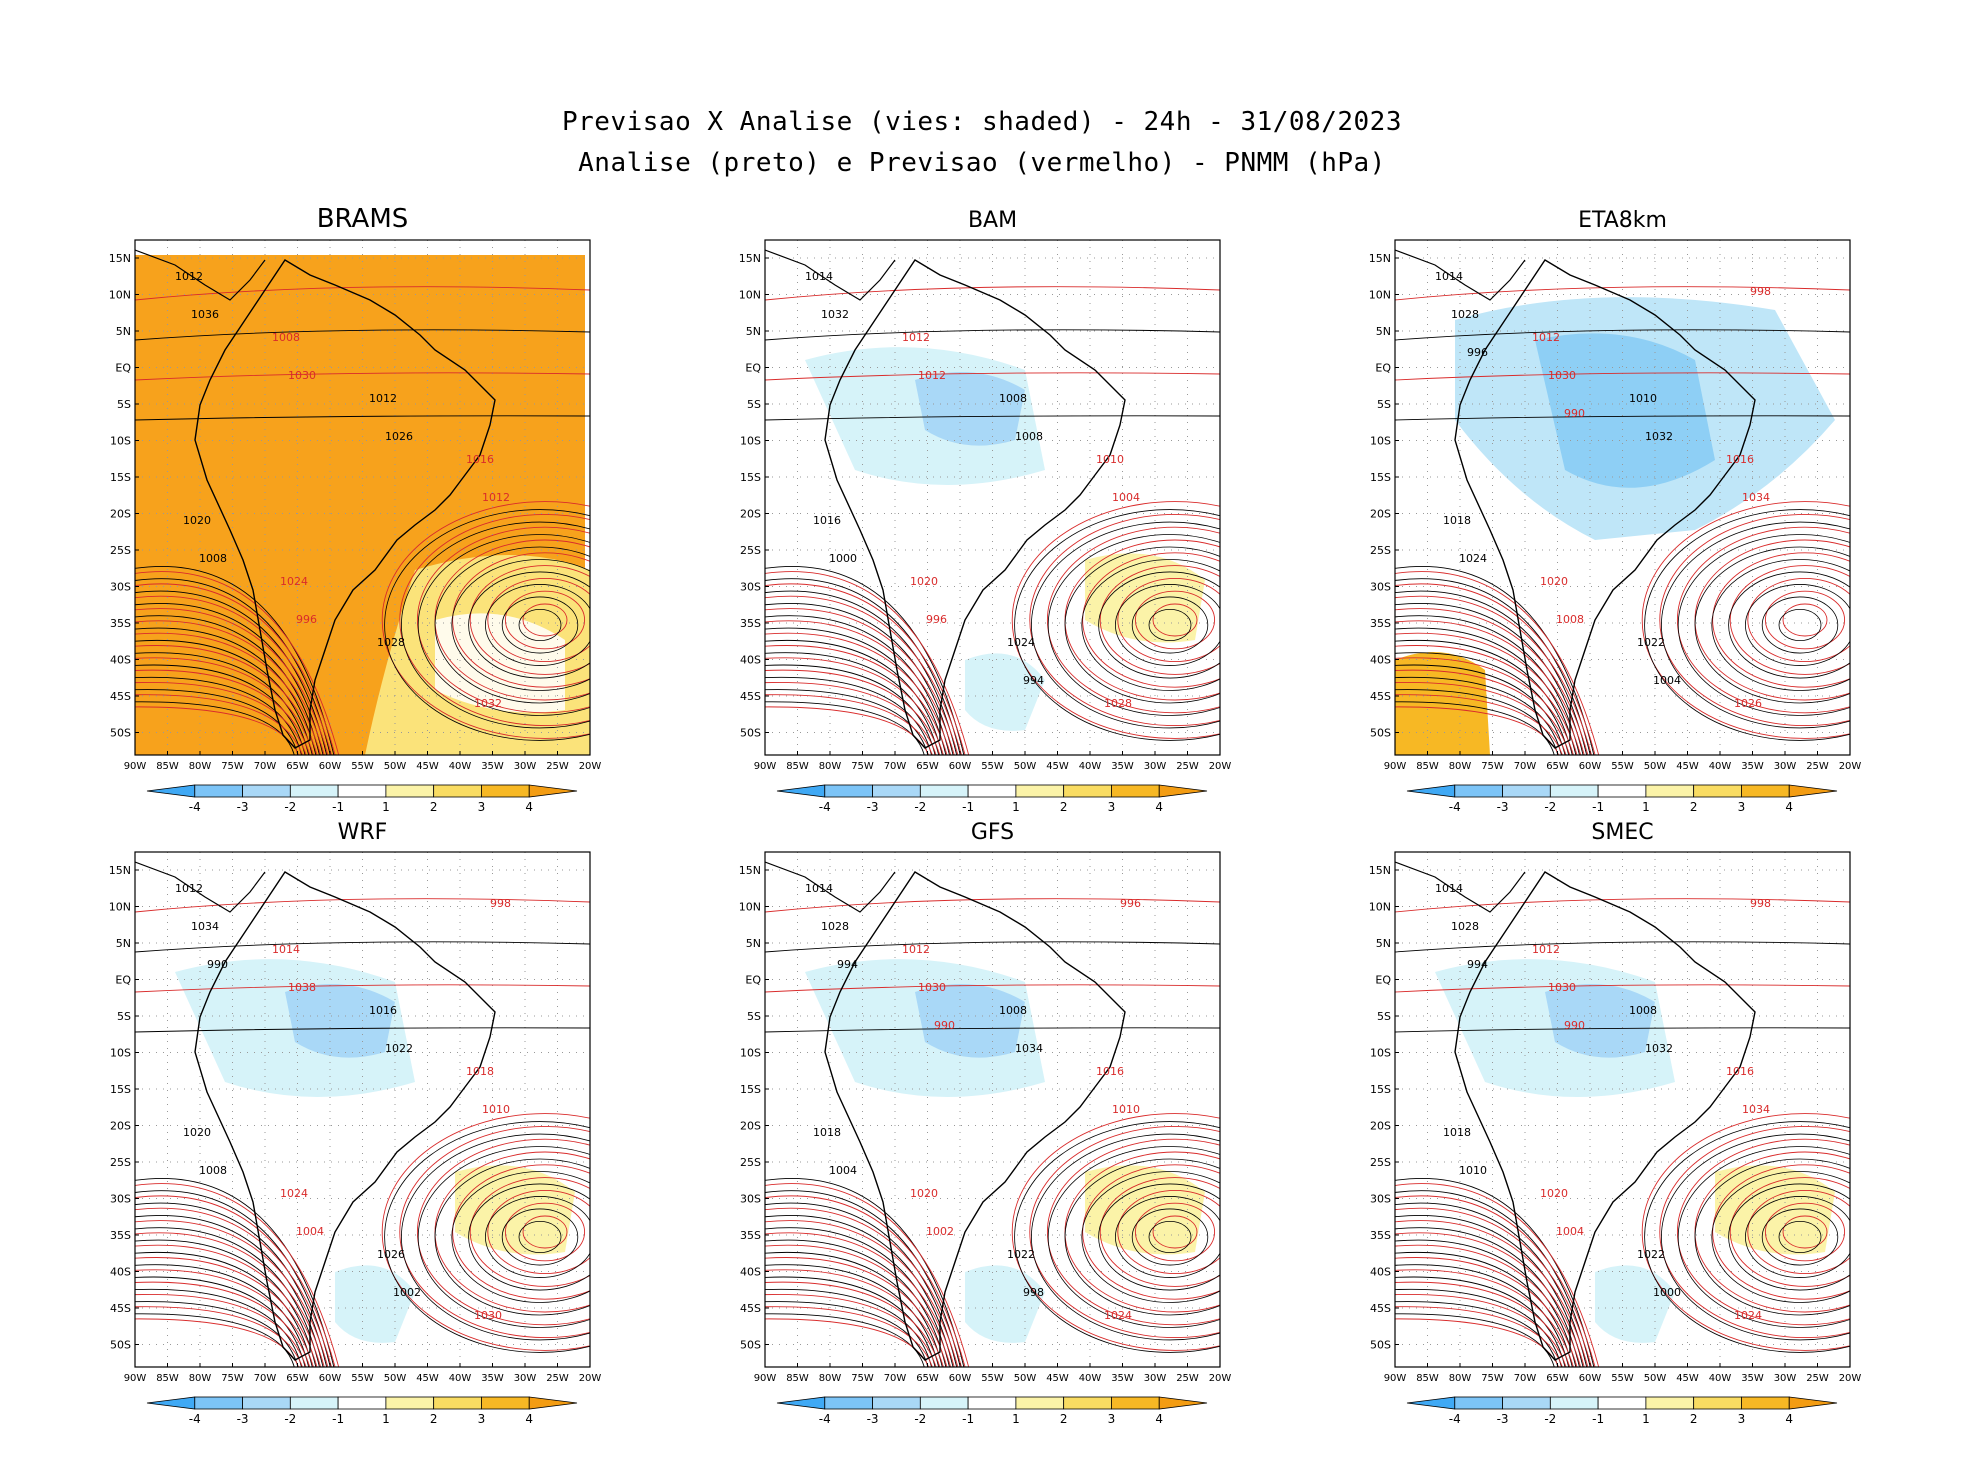  What do you see at coordinates (386, 807) in the screenshot?
I see `colorbar-tick-label: 1` at bounding box center [386, 807].